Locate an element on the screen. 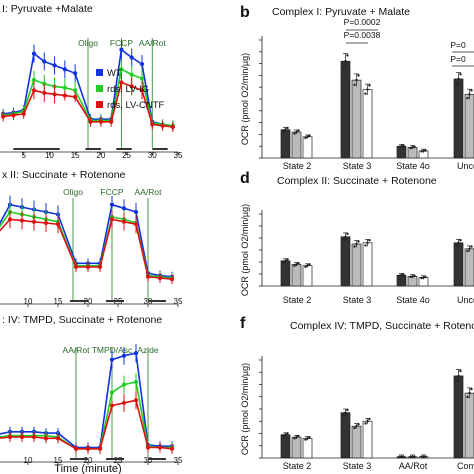 Image resolution: width=474 pixels, height=474 pixels. panel-letter: d is located at coordinates (245, 178).